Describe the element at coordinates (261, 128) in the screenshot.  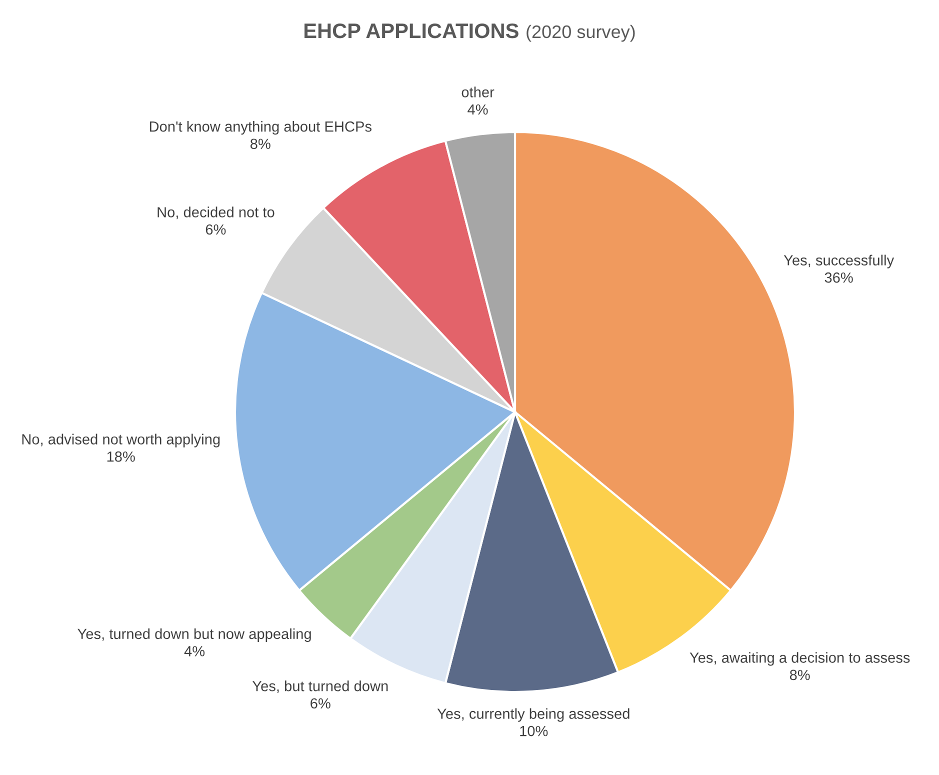
I see `slice-label: Don't know anything about EHCPs` at that location.